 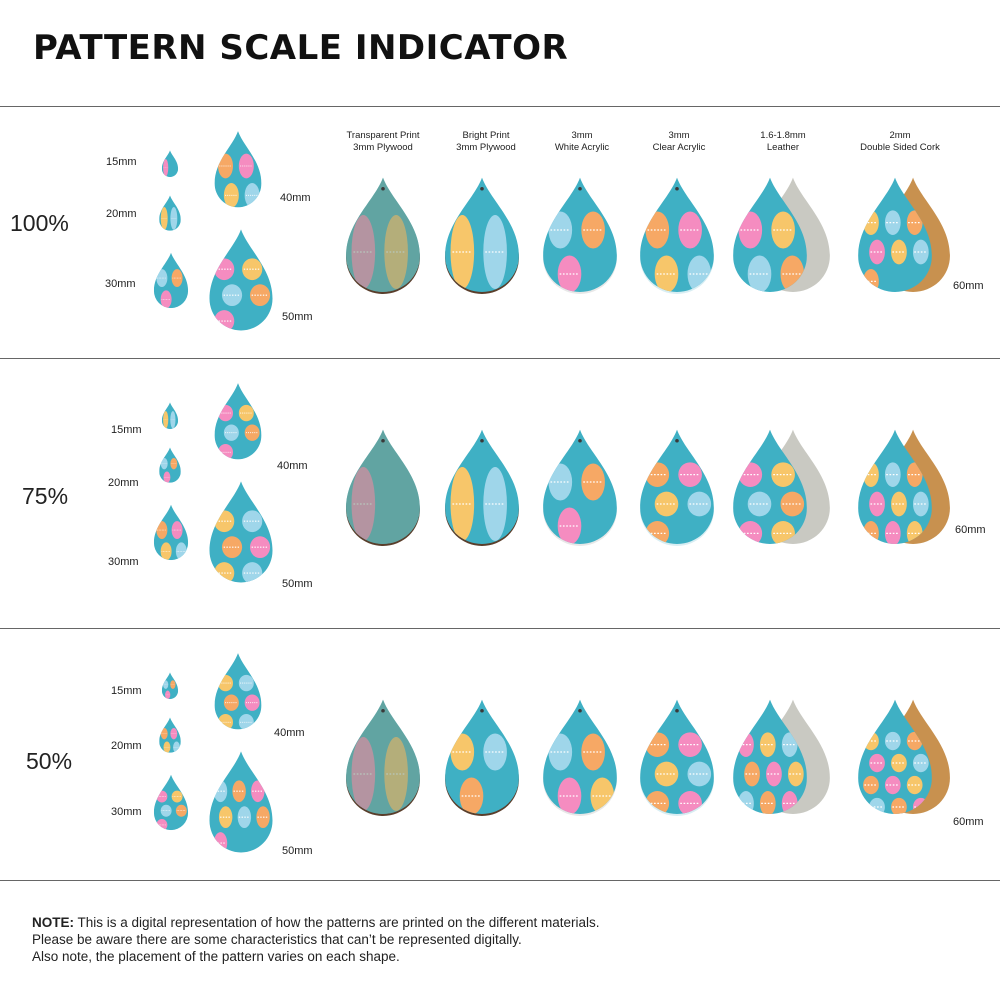 I want to click on column-header-leather: 1.6-1.8mm Leather, so click(x=783, y=141).